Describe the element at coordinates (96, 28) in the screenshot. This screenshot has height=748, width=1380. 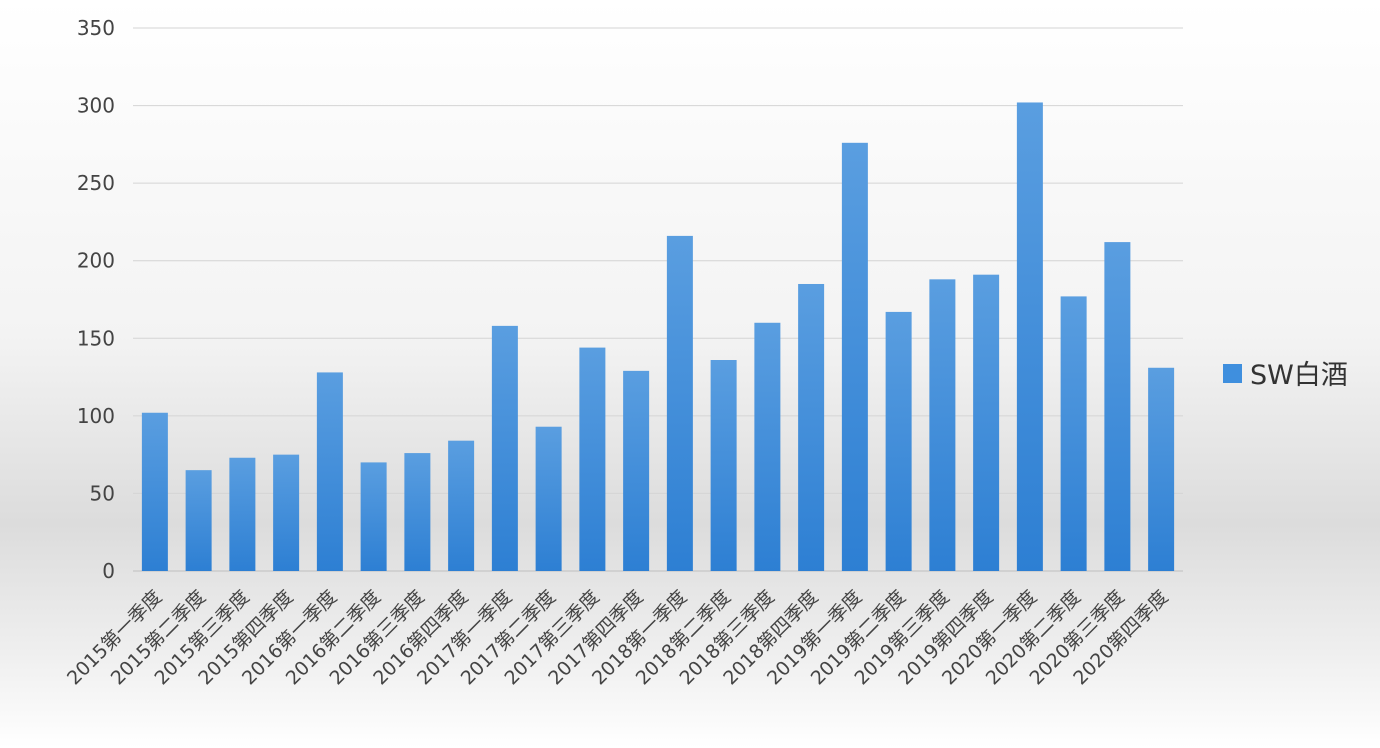
I see `y-tick-label: 350` at that location.